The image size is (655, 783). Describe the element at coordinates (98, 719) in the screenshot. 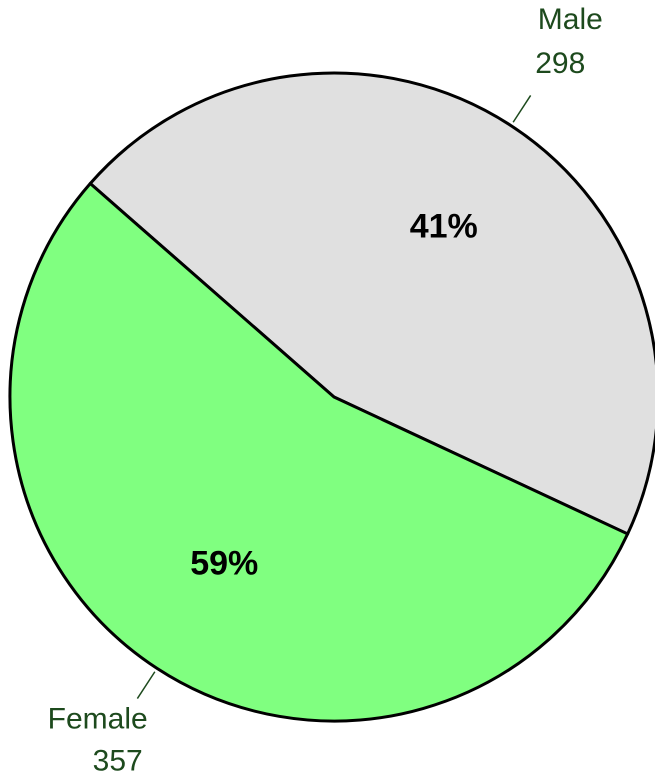

I see `slice-label: Female` at that location.